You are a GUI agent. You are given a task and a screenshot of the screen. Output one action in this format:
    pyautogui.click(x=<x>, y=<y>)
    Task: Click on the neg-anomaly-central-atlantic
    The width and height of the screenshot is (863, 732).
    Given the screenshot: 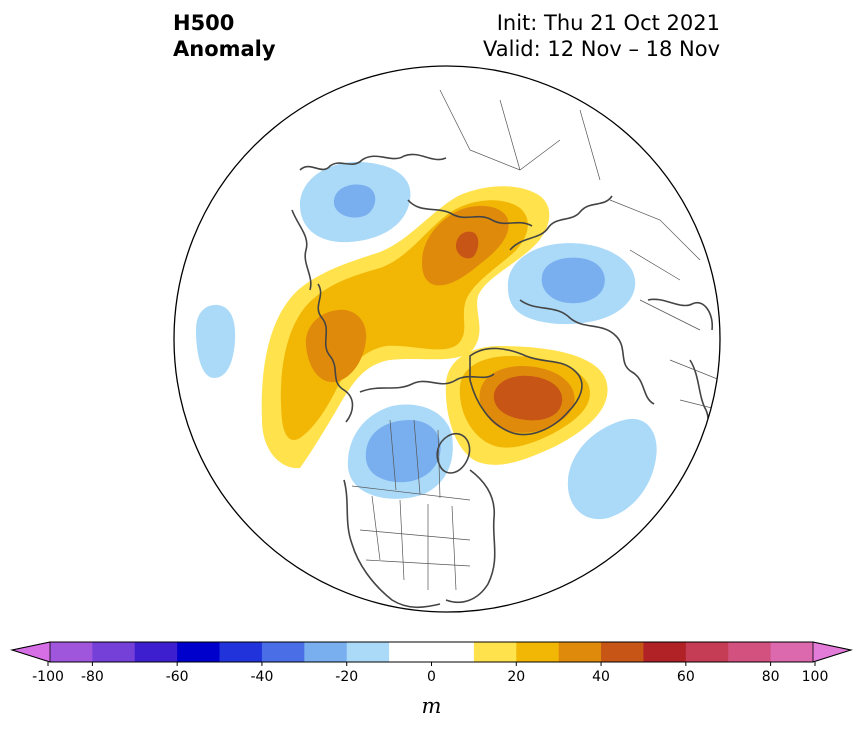 What is the action you would take?
    pyautogui.click(x=612, y=469)
    